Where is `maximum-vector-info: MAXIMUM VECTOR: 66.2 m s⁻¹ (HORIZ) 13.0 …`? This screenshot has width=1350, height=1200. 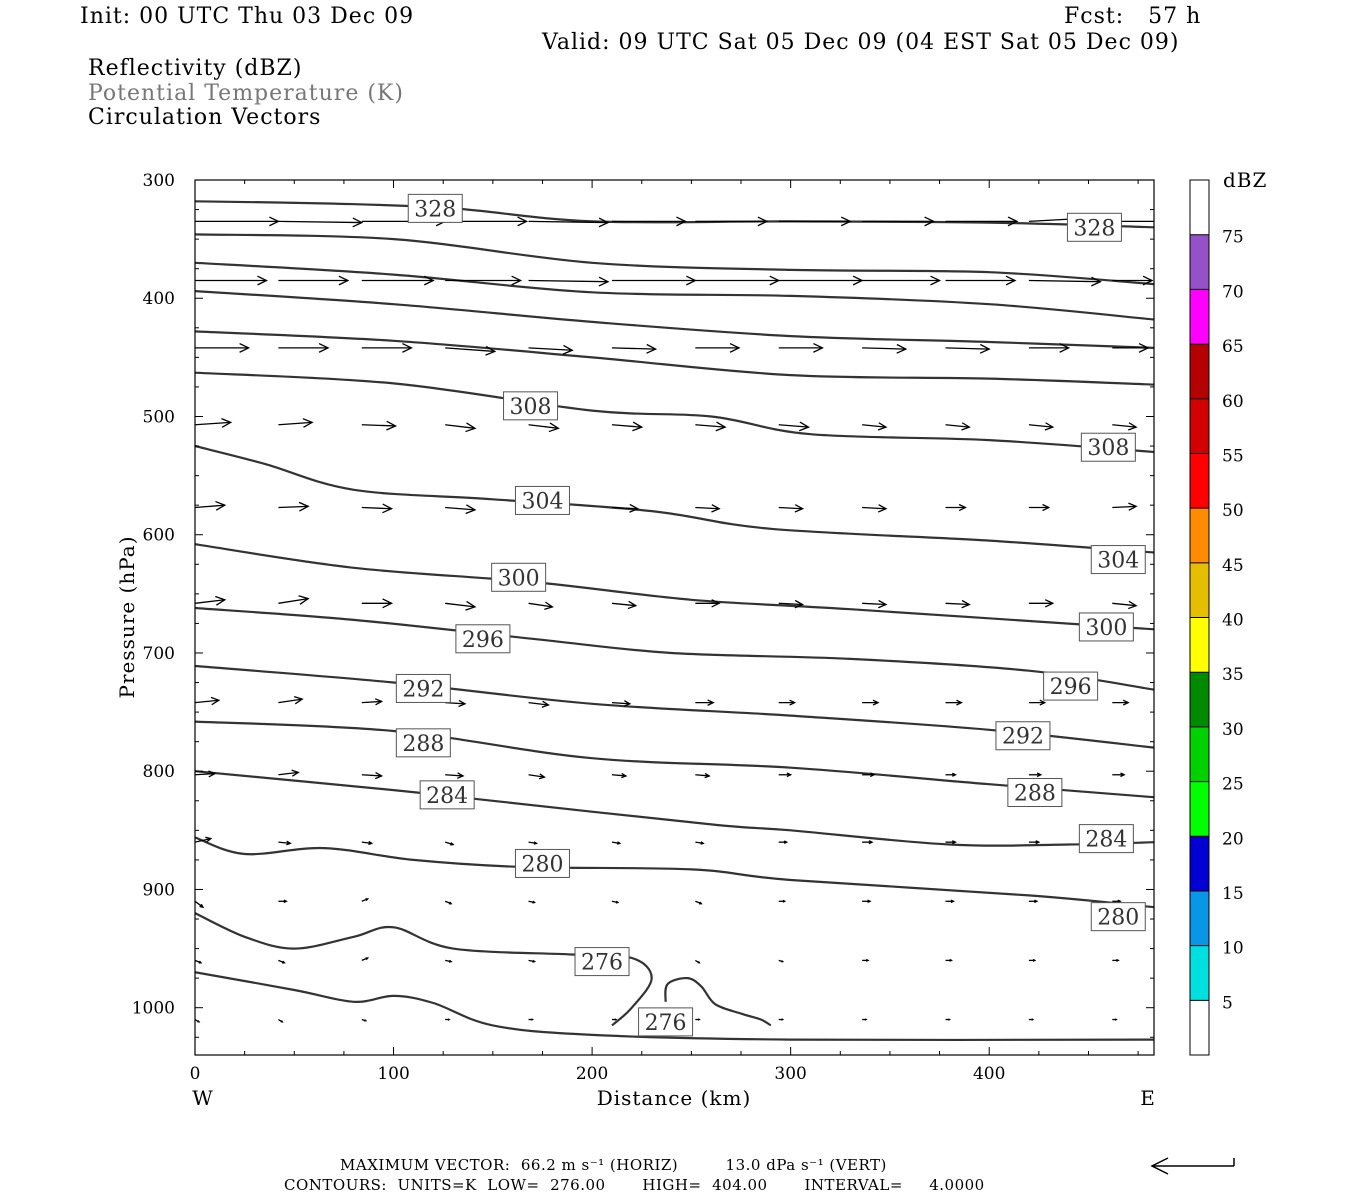 maximum-vector-info: MAXIMUM VECTOR: 66.2 m s⁻¹ (HORIZ) 13.0 … is located at coordinates (613, 1165).